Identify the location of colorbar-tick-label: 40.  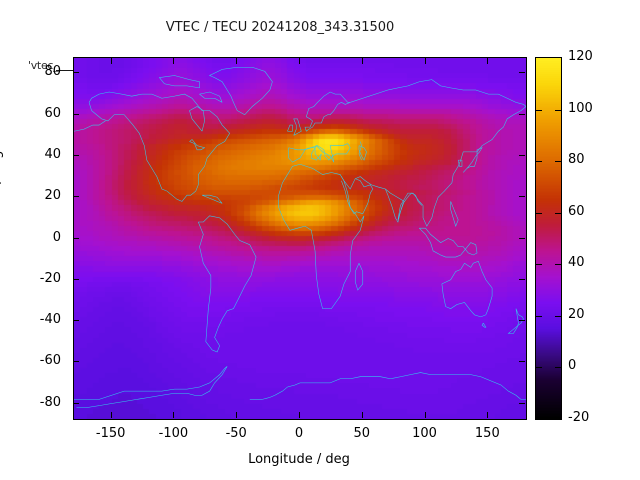
(576, 263).